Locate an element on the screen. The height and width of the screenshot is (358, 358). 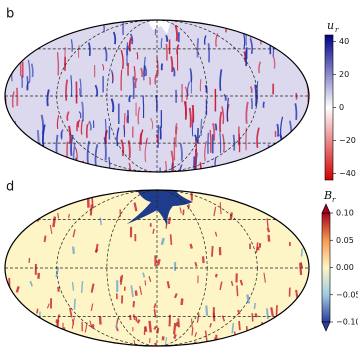
panel-label: d is located at coordinates (10, 187).